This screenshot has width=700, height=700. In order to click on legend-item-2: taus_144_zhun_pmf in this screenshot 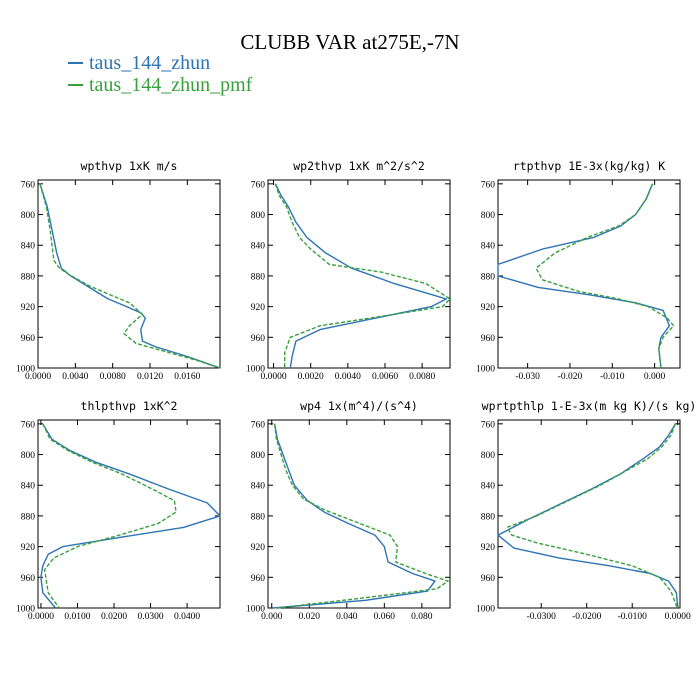, I will do `click(160, 85)`.